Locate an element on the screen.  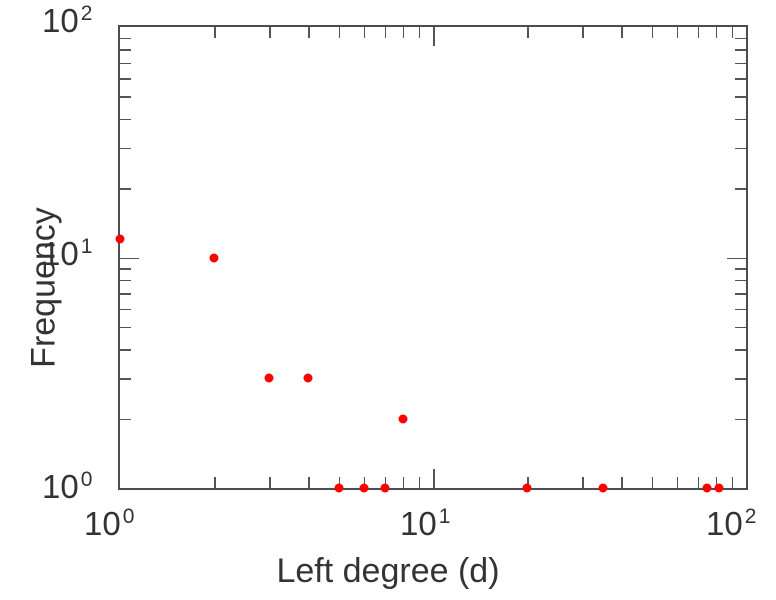
x-tick-label-1: 100 is located at coordinates (109, 523).